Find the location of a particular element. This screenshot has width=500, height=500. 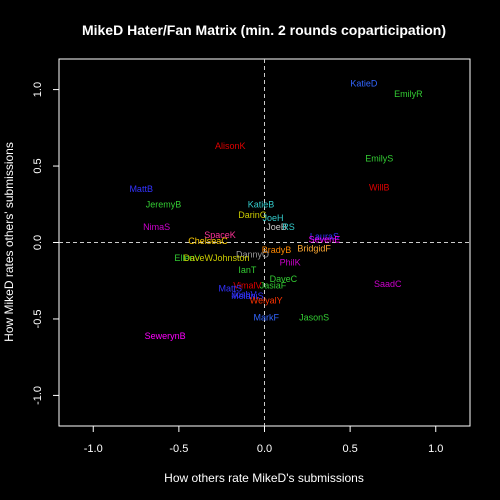

point-label-jasiaf: JasiaF is located at coordinates (273, 285).